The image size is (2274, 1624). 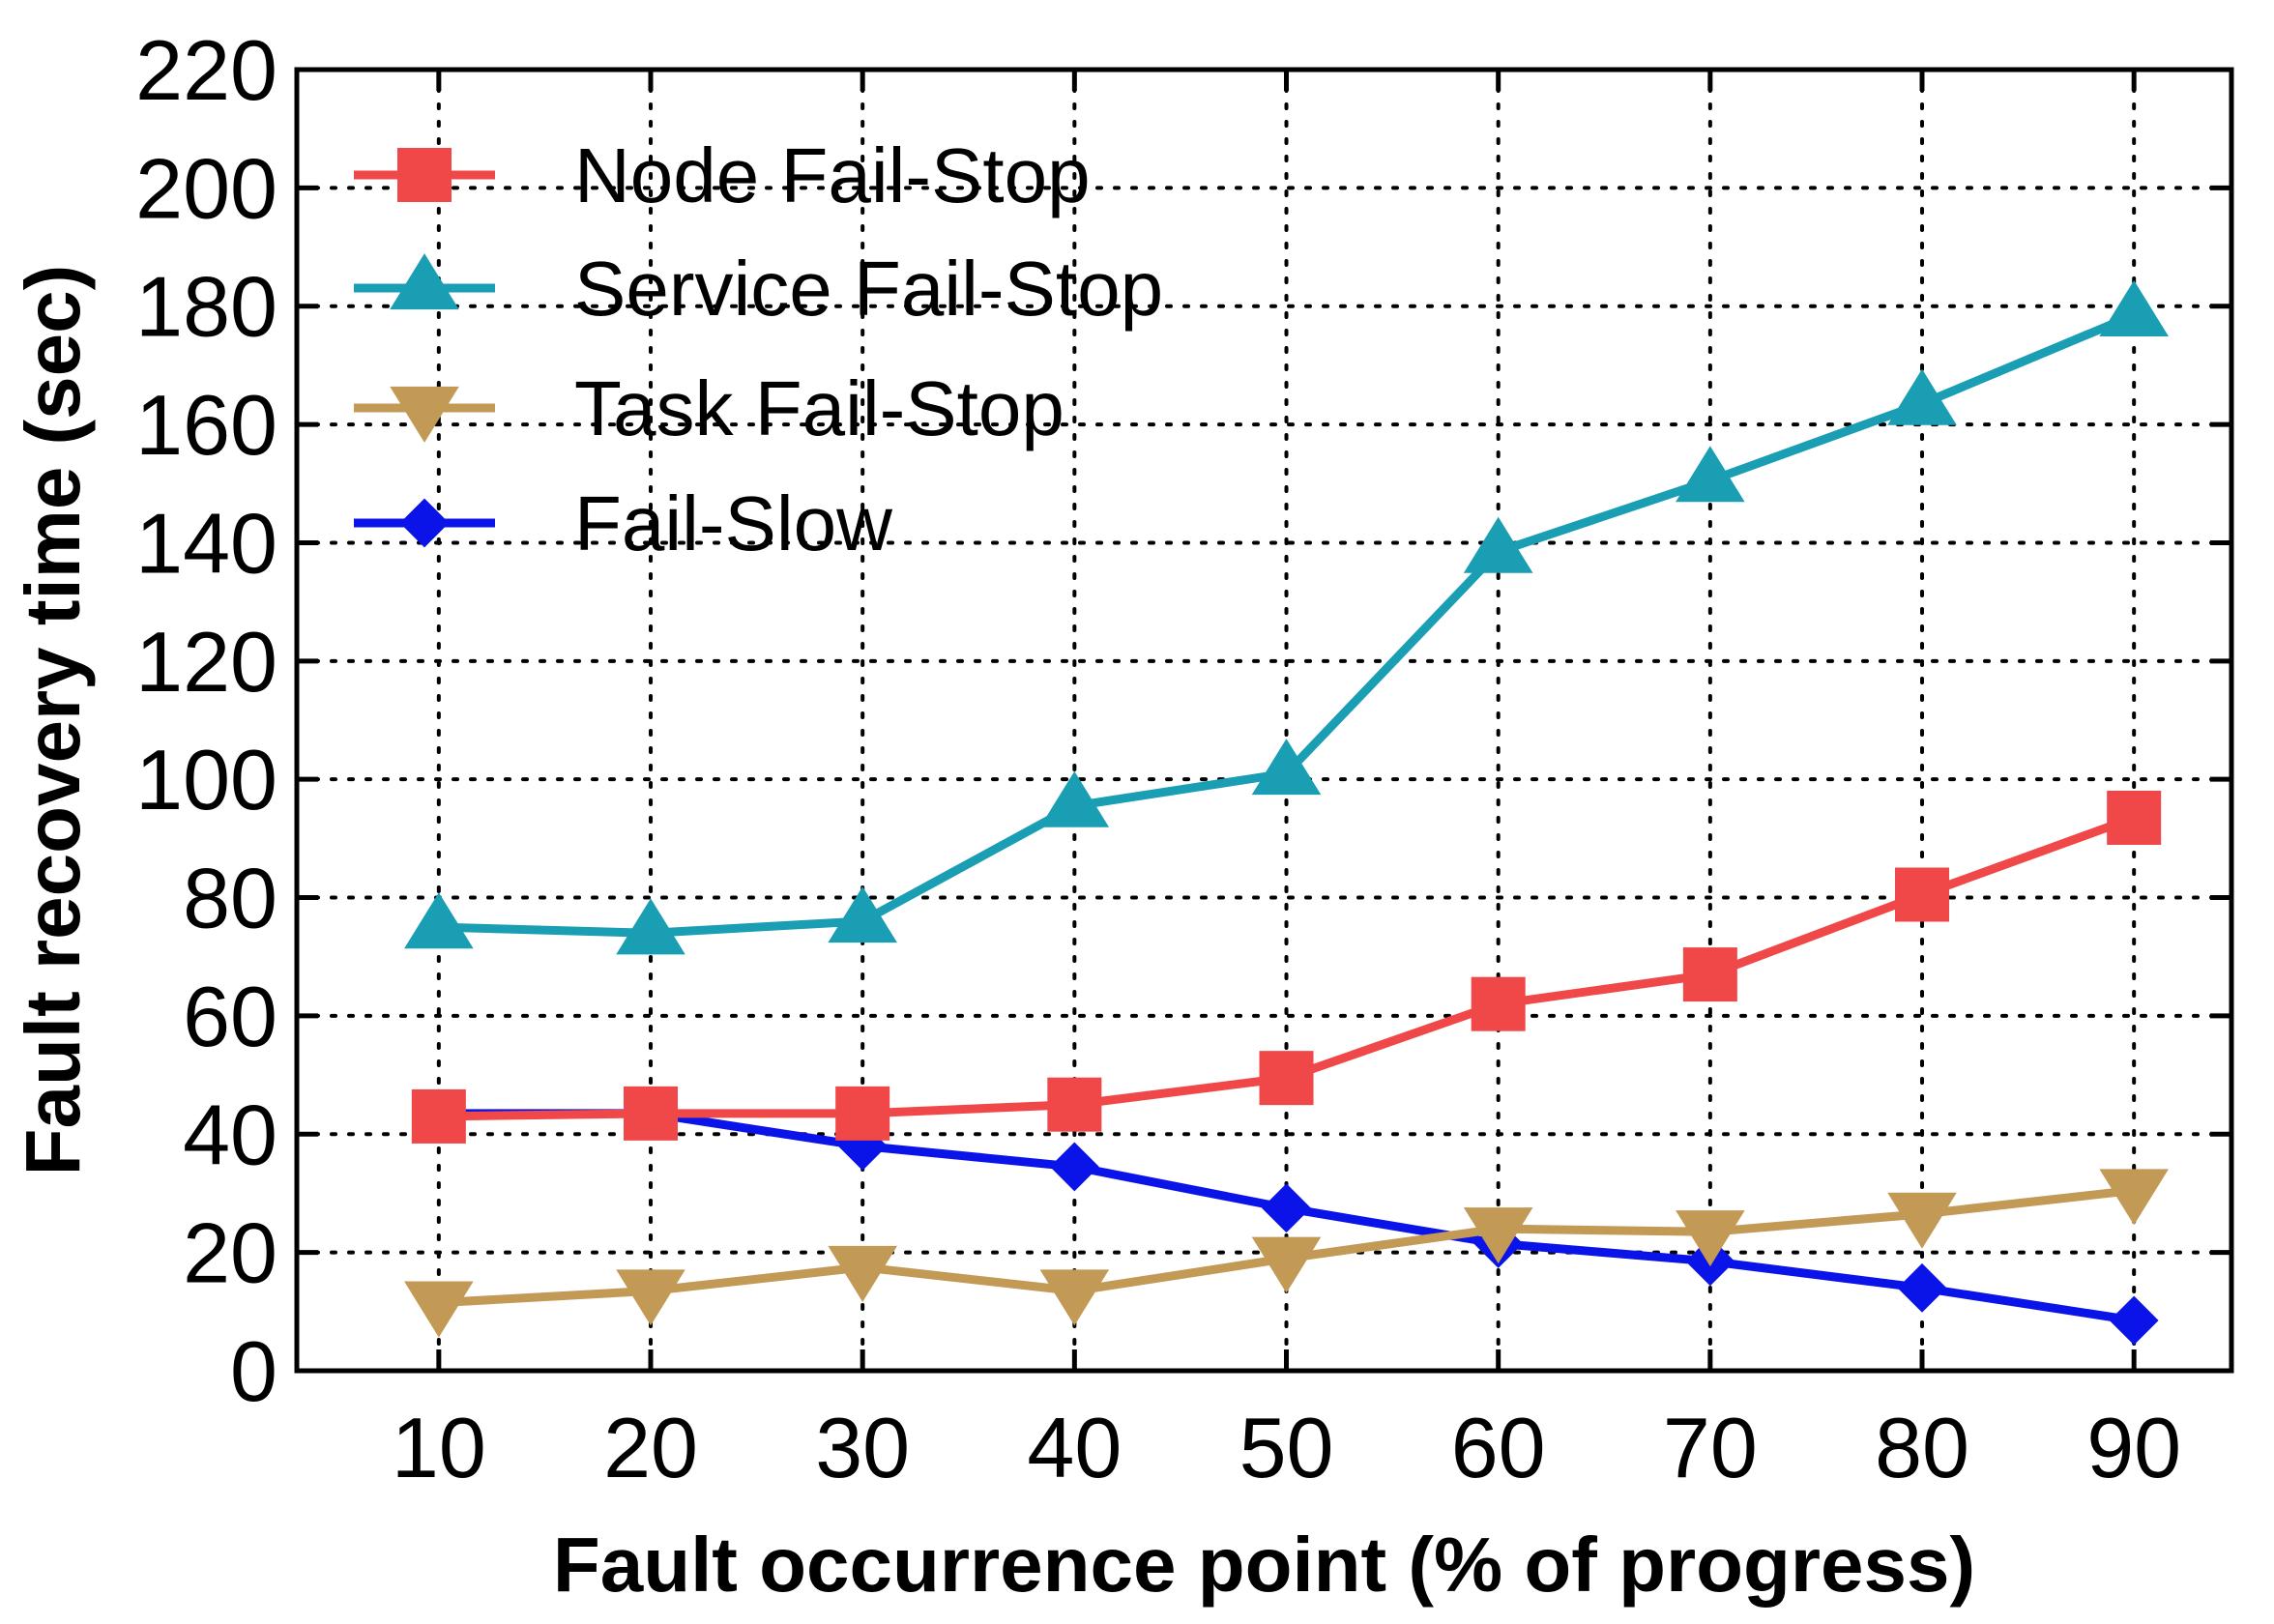 I want to click on x-tick-label: 70, so click(x=1710, y=1447).